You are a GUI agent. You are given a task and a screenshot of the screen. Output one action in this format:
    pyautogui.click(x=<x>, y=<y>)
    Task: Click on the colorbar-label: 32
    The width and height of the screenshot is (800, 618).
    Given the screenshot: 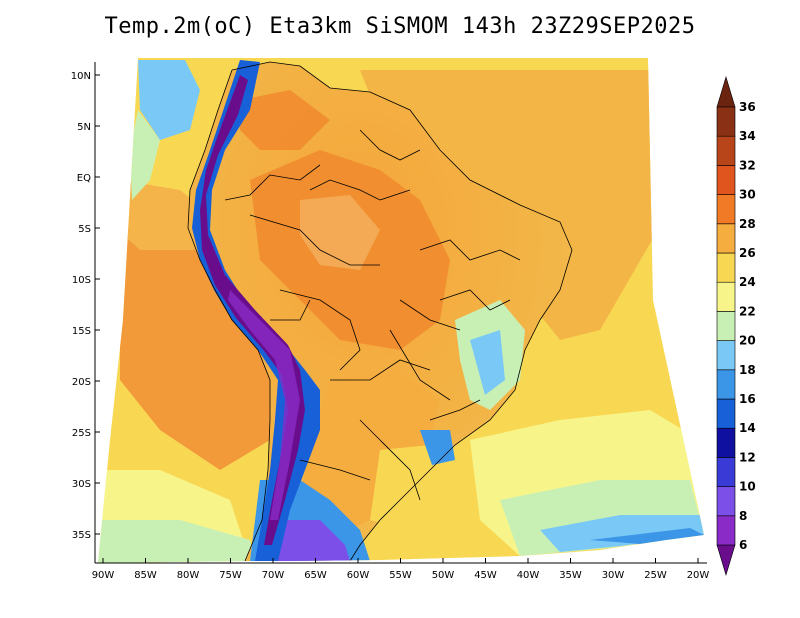 What is the action you would take?
    pyautogui.click(x=747, y=165)
    